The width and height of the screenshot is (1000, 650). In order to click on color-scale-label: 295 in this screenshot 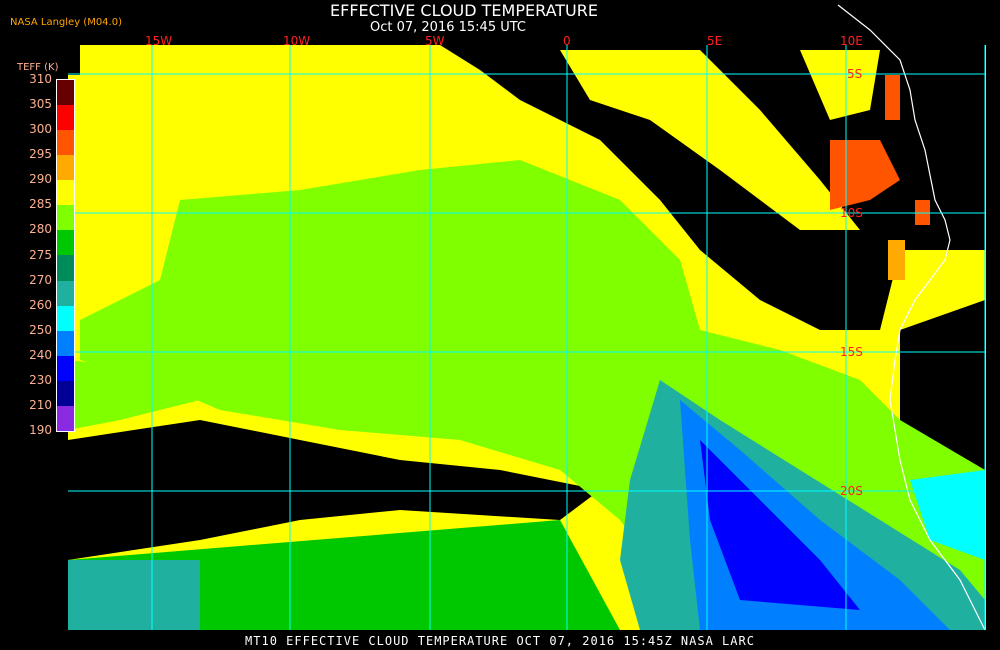, I will do `click(40, 154)`.